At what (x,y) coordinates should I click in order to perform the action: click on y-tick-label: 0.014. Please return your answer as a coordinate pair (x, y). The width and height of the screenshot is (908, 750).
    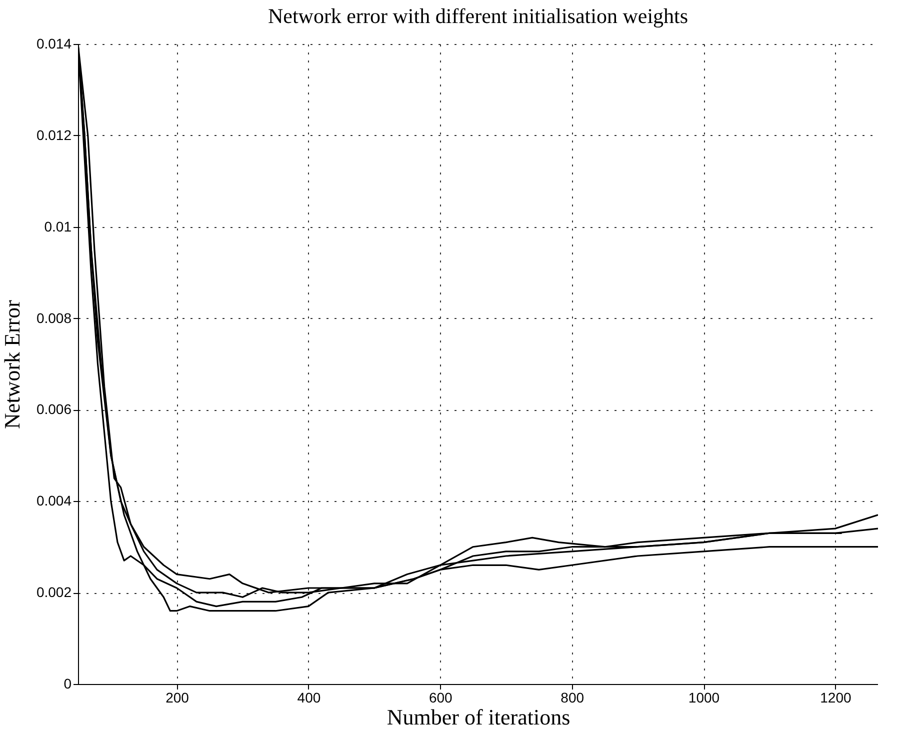
    Looking at the image, I should click on (54, 44).